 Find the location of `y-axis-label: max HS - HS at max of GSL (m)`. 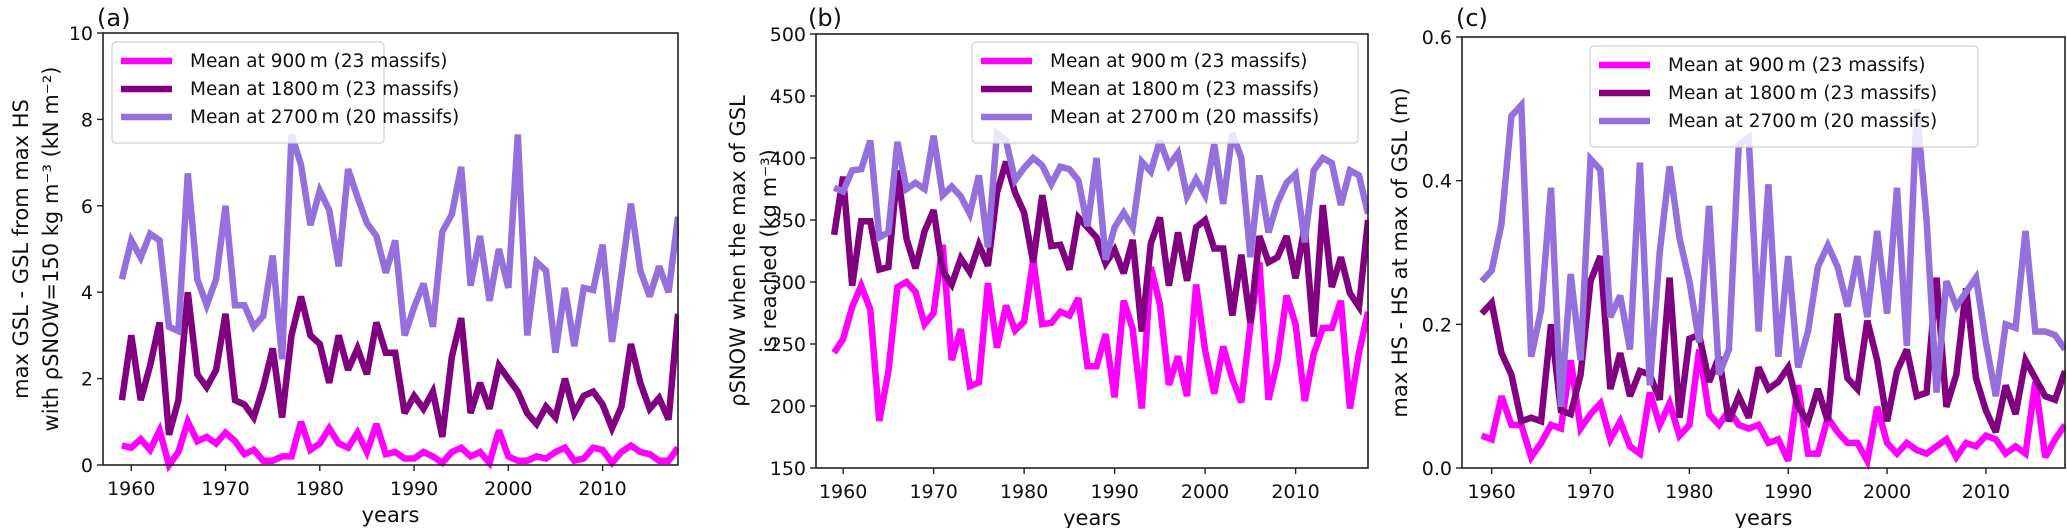

y-axis-label: max HS - HS at max of GSL (m) is located at coordinates (1400, 252).